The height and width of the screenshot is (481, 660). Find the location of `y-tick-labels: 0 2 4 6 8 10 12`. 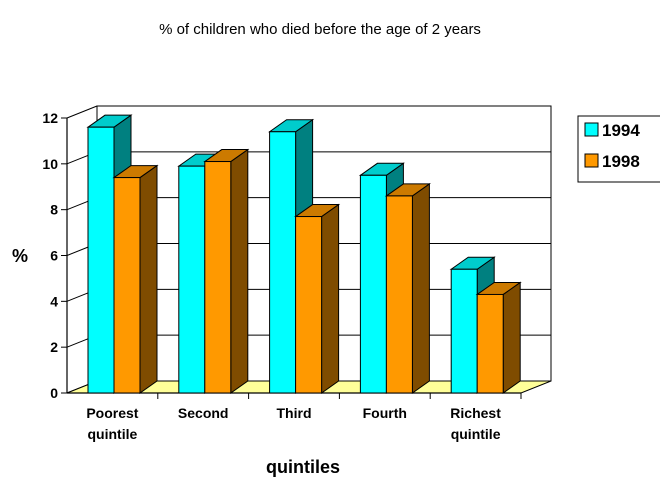

y-tick-labels: 0 2 4 6 8 10 12 is located at coordinates (50, 255).